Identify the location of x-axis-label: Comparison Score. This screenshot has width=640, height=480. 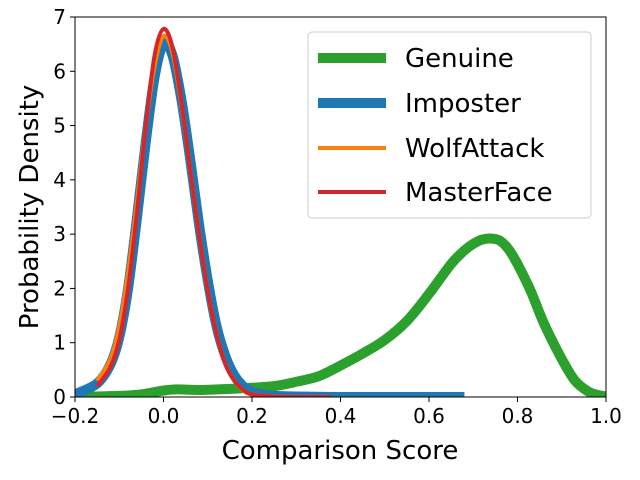
(340, 451).